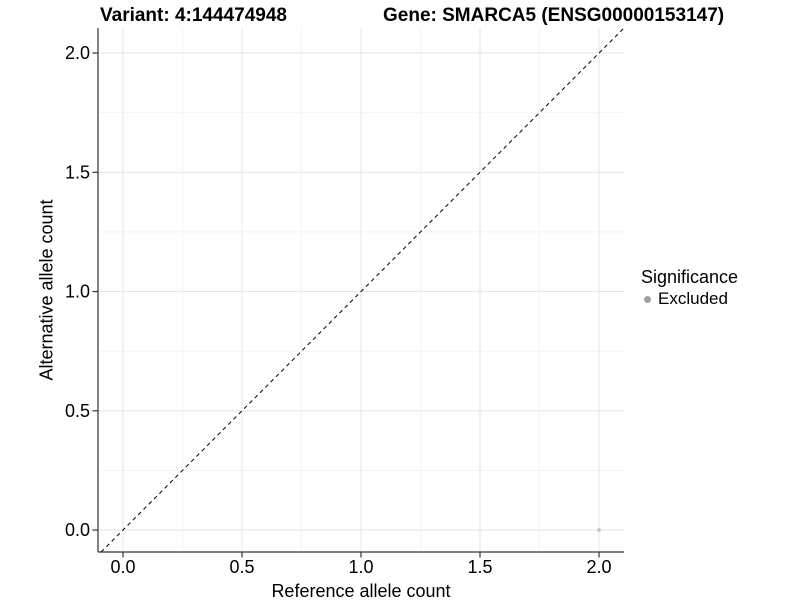 The height and width of the screenshot is (602, 800). I want to click on y-tick-label: 2.0, so click(77, 53).